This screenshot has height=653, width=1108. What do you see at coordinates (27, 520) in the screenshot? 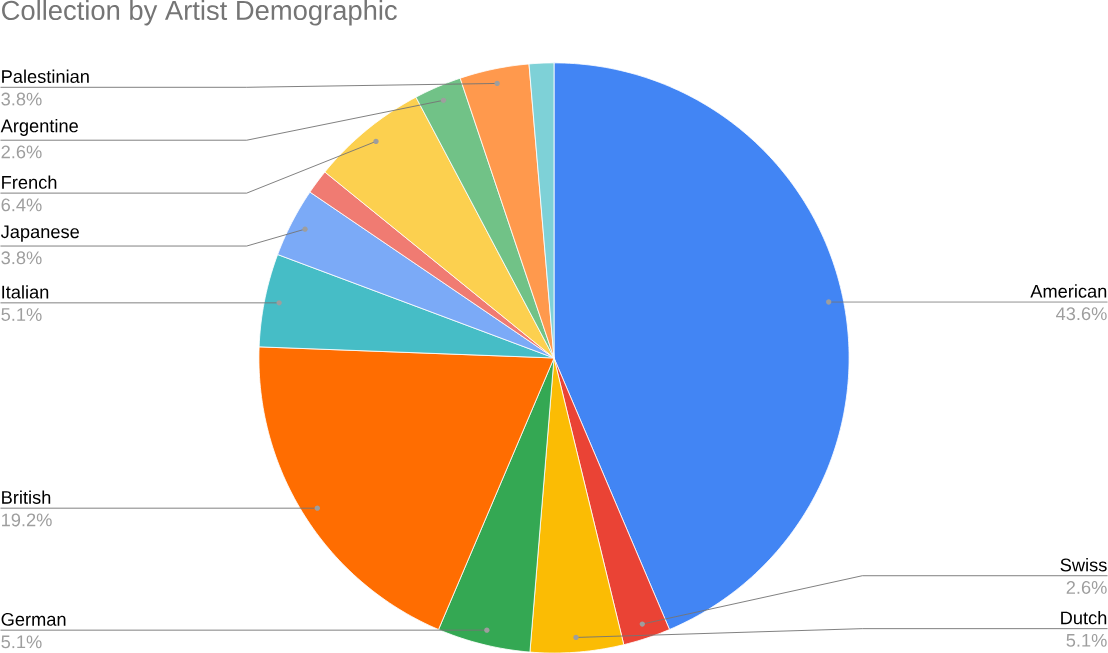
I see `data-label: 19.2%` at bounding box center [27, 520].